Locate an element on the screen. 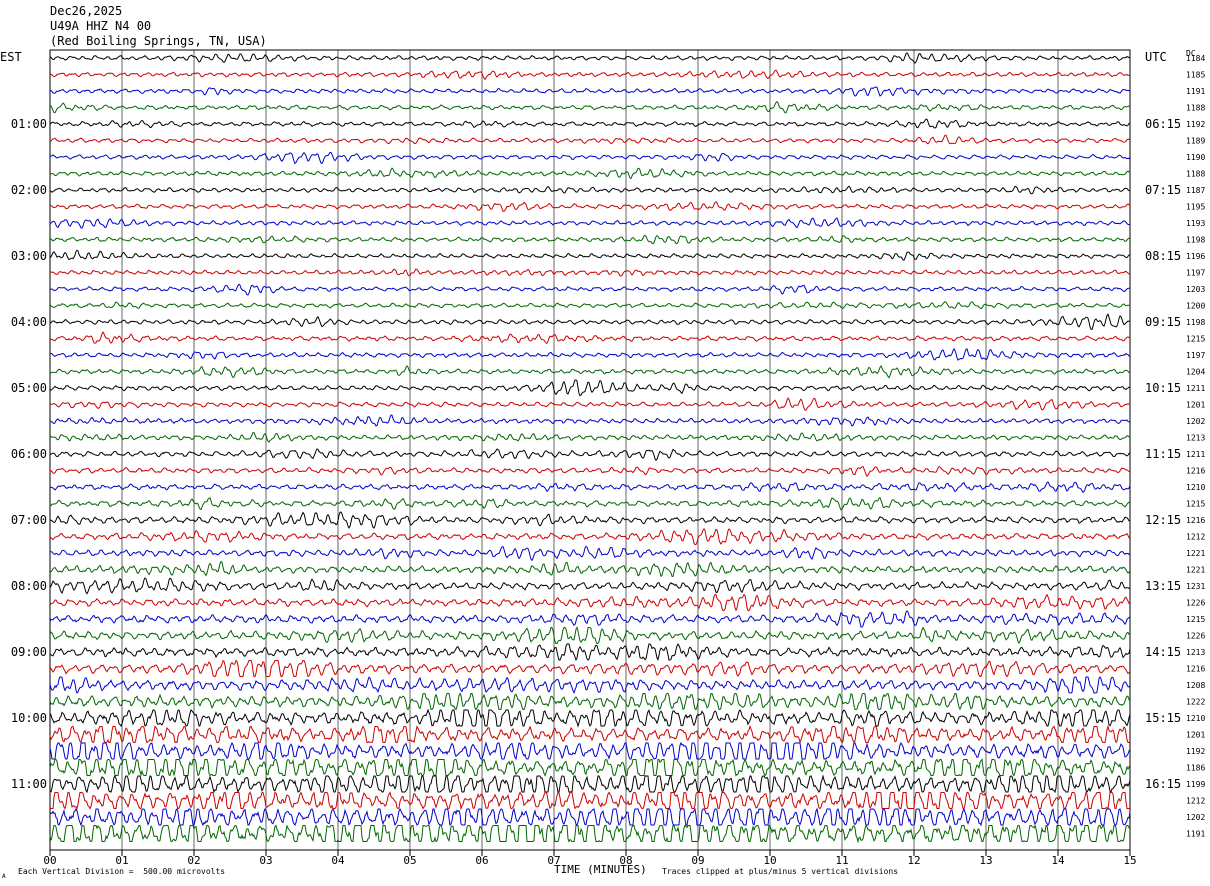  dc-offset-label: 1226 is located at coordinates (1195, 603).